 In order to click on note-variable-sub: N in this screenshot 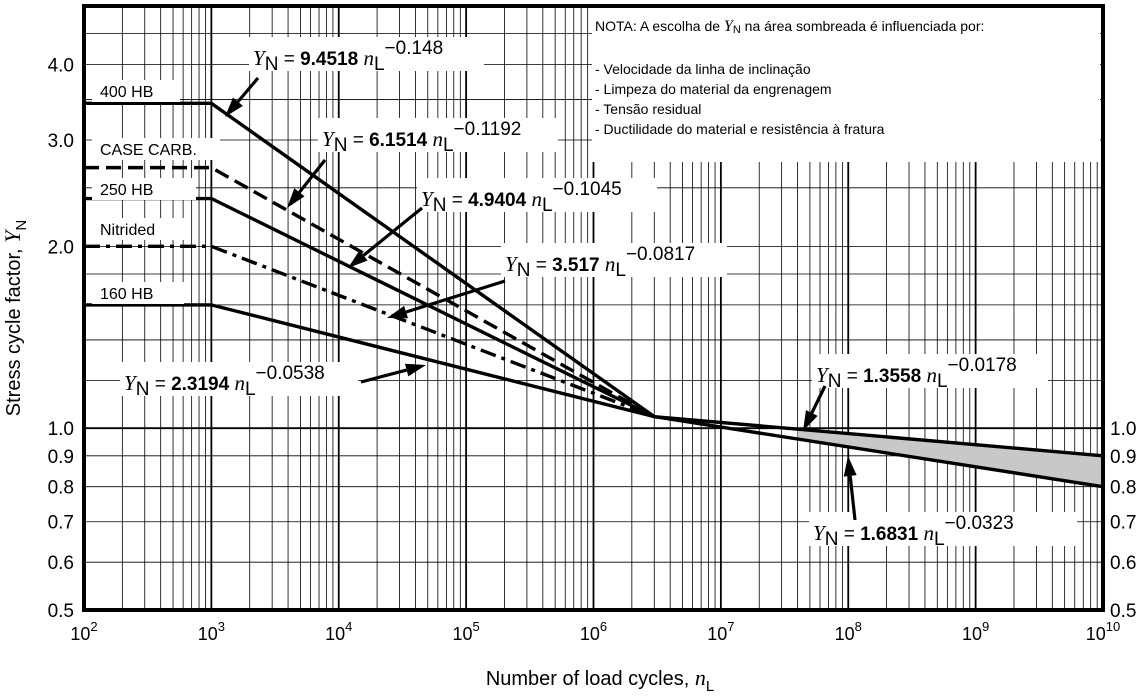, I will do `click(737, 30)`.